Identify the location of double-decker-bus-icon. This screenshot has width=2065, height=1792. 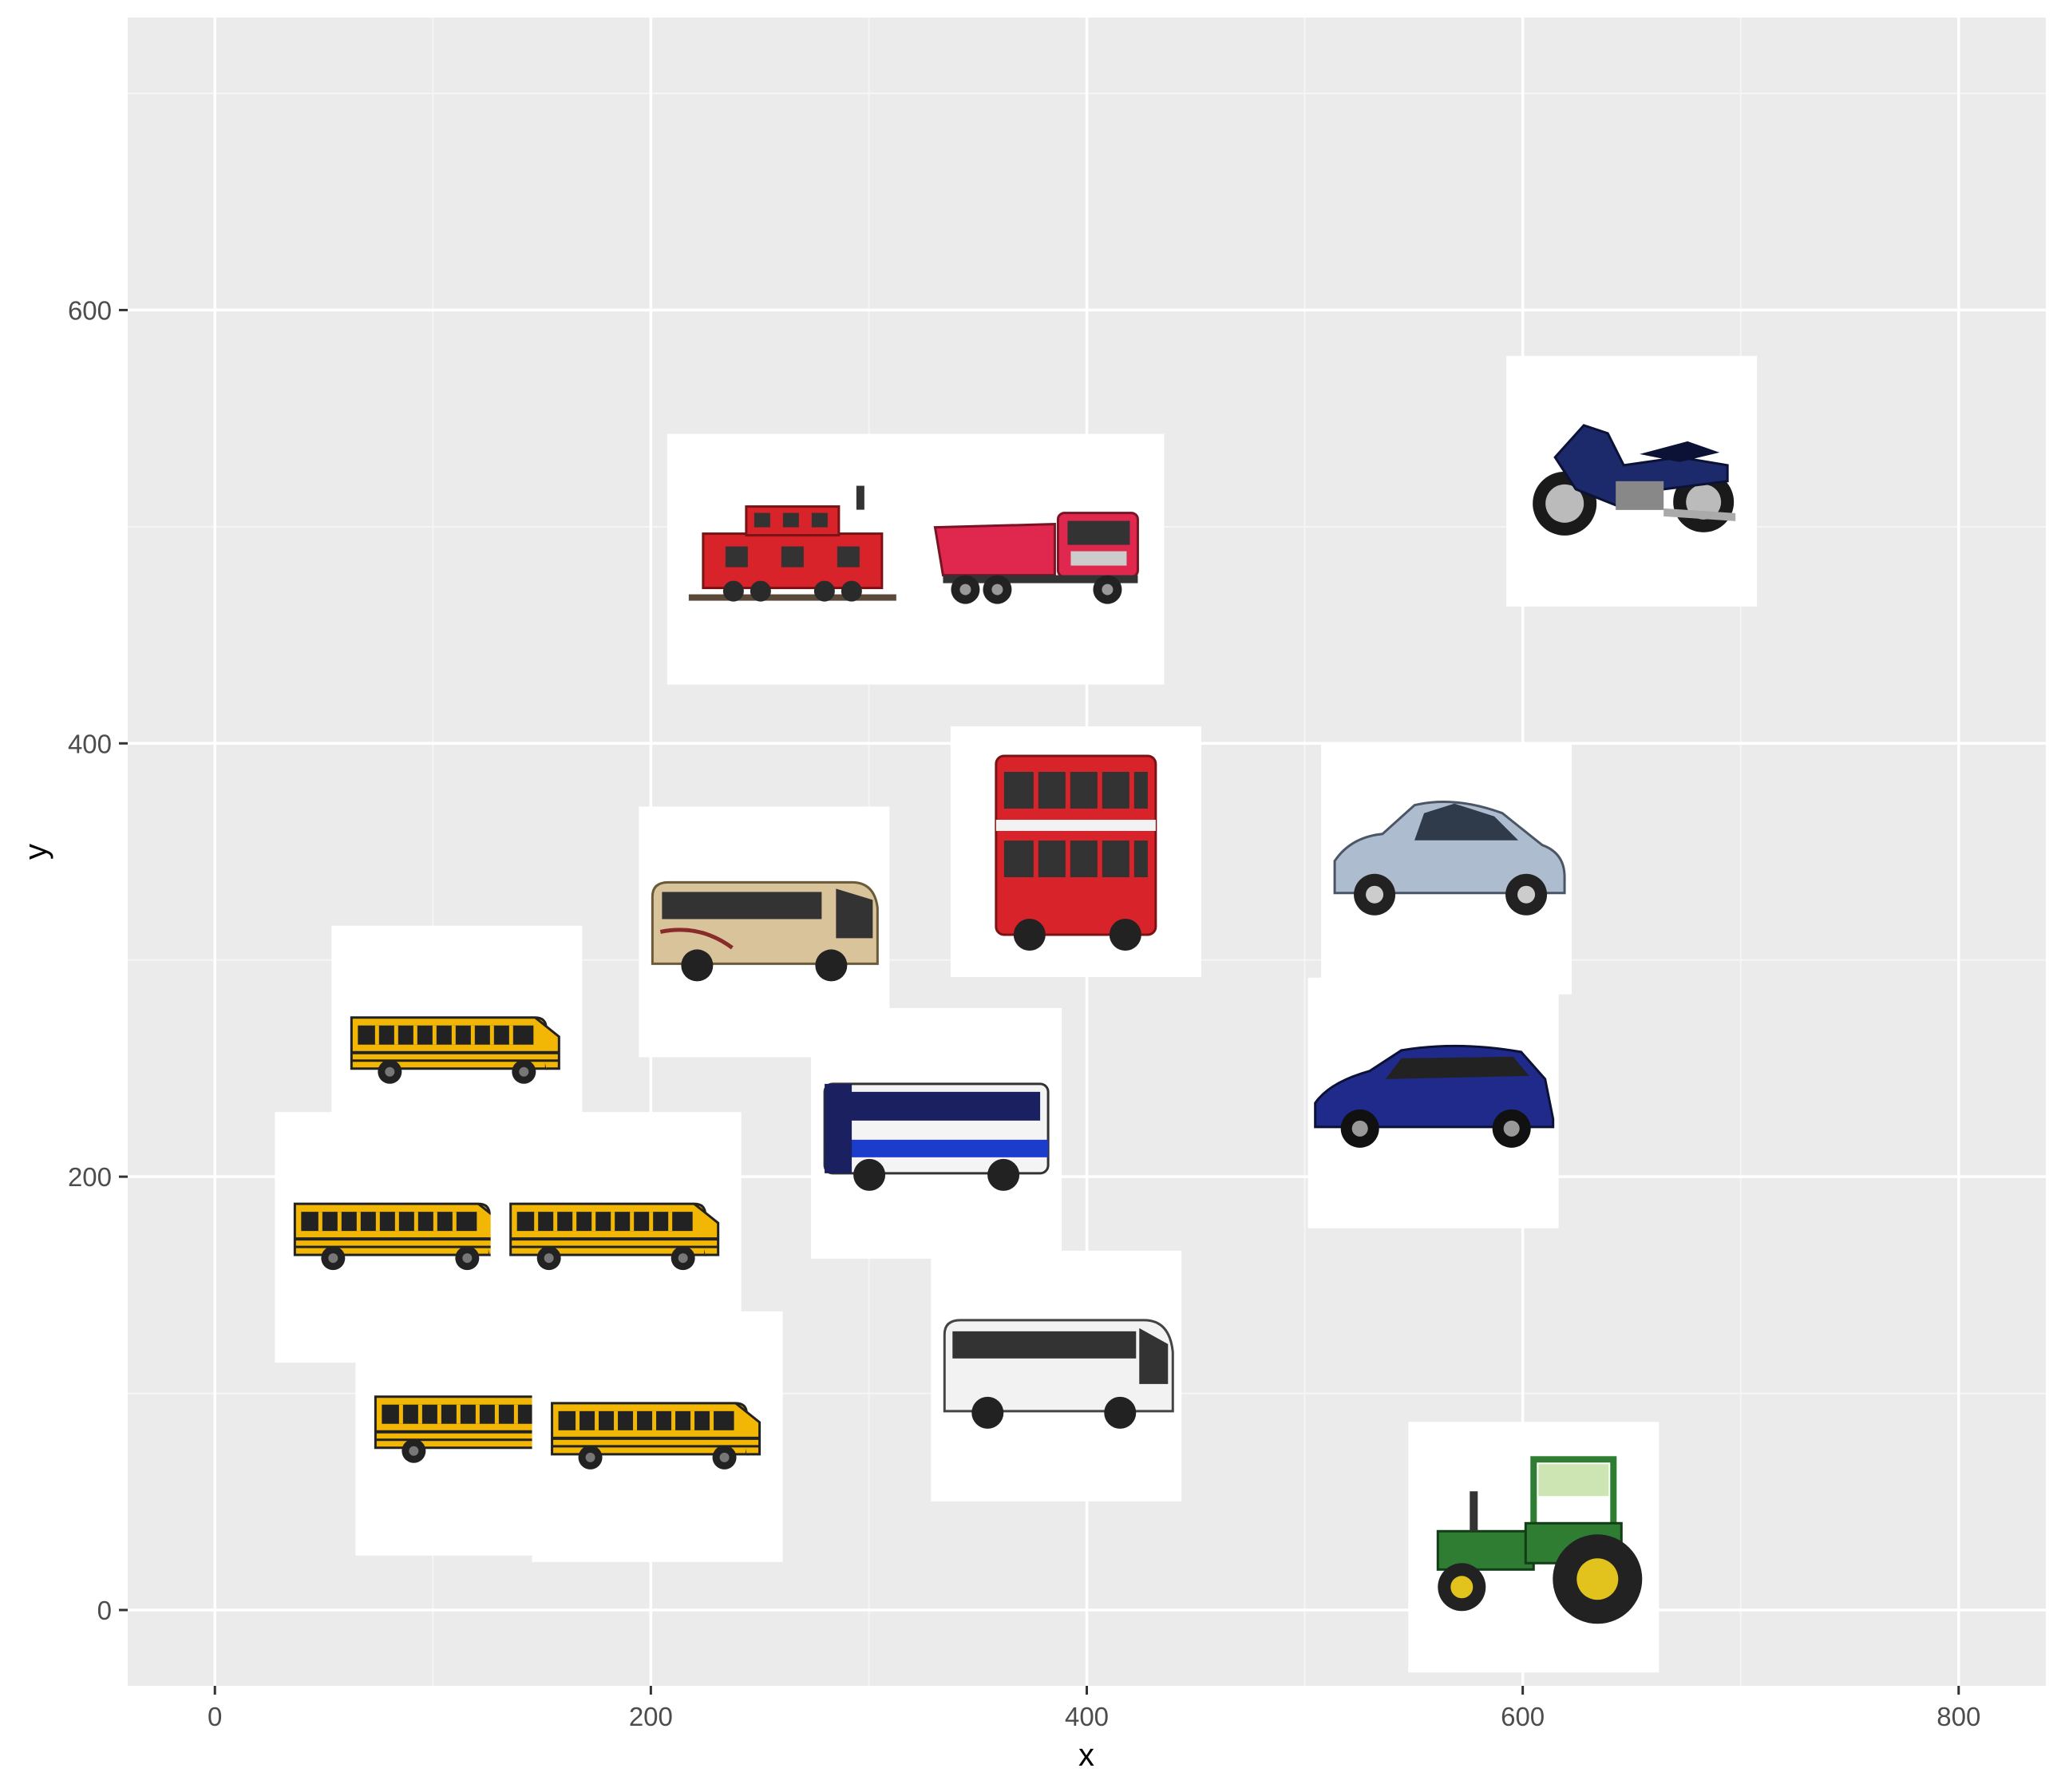
(1076, 853).